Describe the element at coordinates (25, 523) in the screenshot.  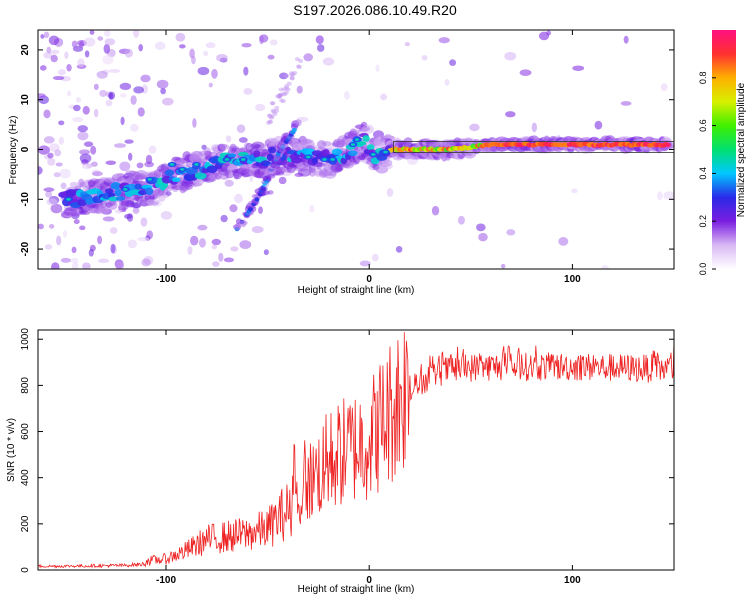
I see `y-tick-label: 200` at that location.